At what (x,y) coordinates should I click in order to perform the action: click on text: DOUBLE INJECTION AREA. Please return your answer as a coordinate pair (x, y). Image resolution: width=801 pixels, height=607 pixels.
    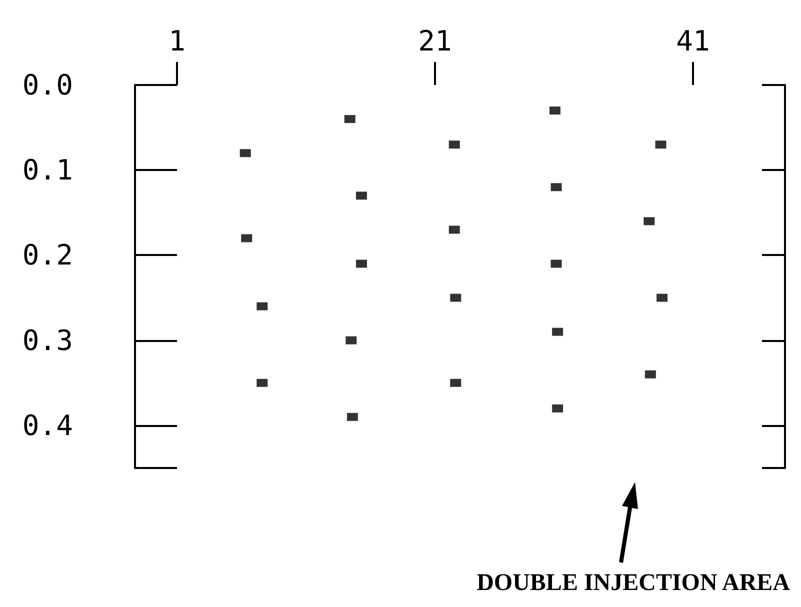
    Looking at the image, I should click on (633, 583).